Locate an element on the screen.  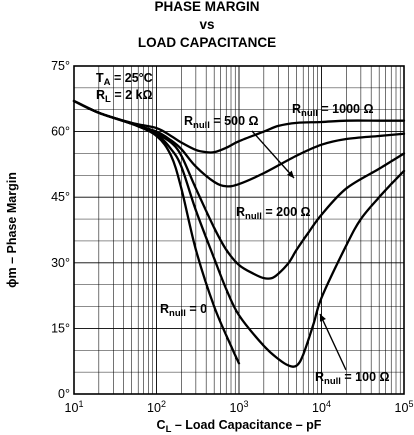
series-label-0: Rnull = 0 is located at coordinates (183, 310).